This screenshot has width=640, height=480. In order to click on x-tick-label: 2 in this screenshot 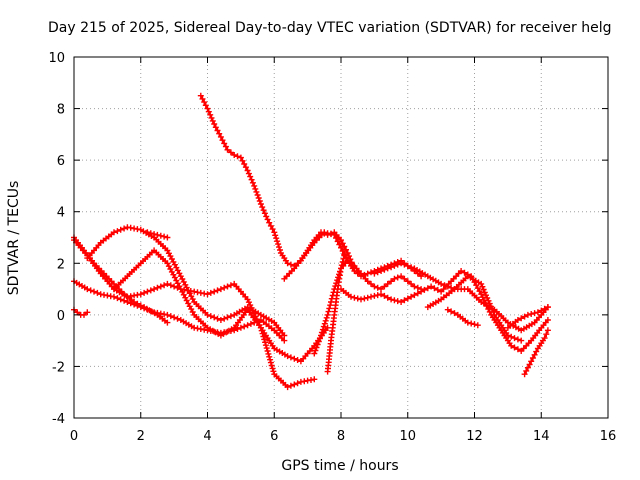, I will do `click(141, 436)`.